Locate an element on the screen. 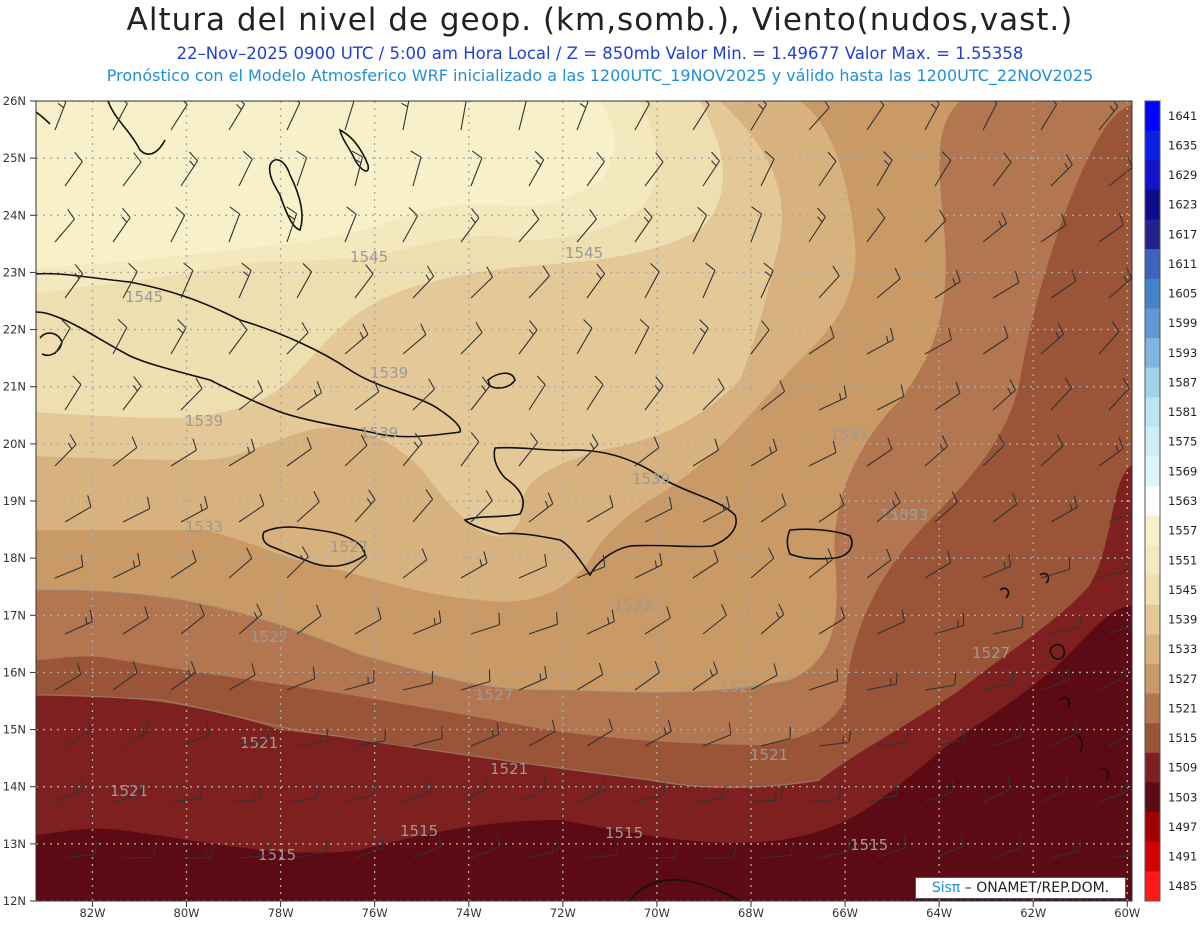  colorbar-level-label: 1617 is located at coordinates (1182, 234).